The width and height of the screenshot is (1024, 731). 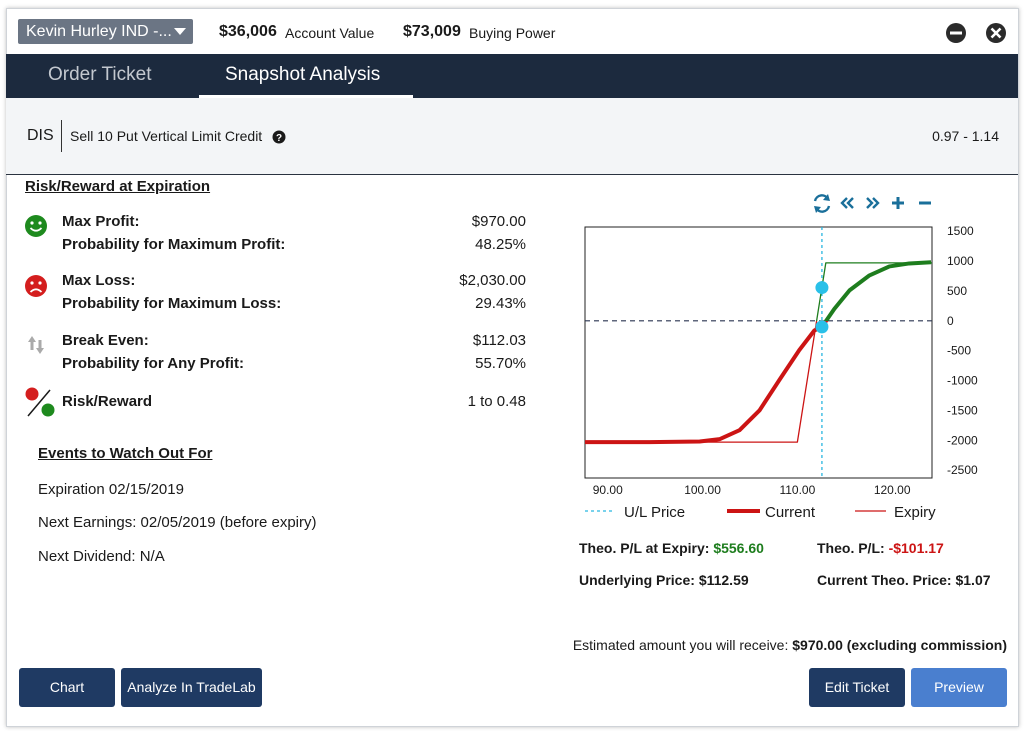 What do you see at coordinates (738, 548) in the screenshot?
I see `stat-value: $556.60` at bounding box center [738, 548].